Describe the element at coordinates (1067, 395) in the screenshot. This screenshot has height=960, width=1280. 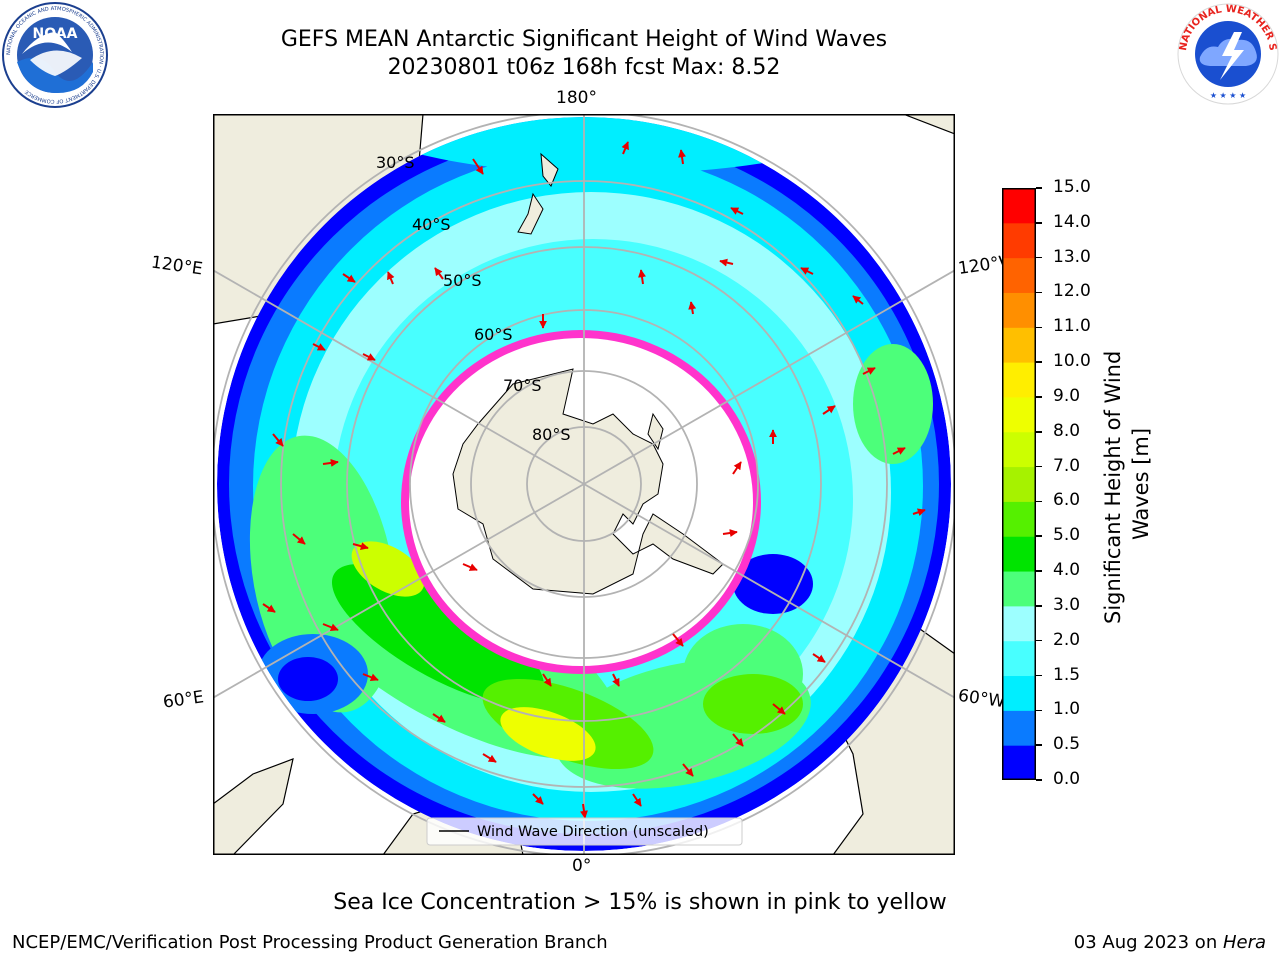
I see `colorbar-tick-label: 9.0` at that location.